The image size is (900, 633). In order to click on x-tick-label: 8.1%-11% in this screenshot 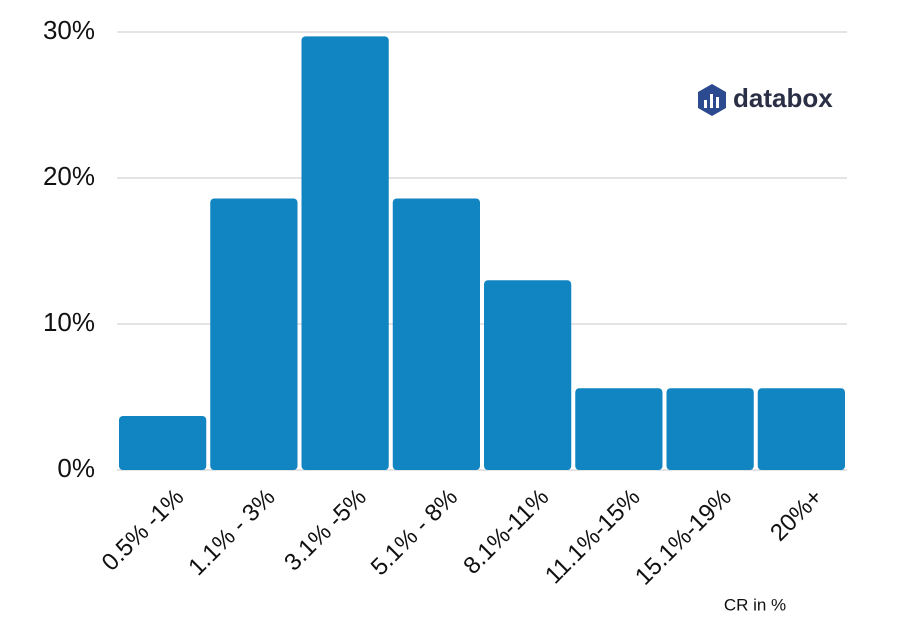, I will do `click(506, 532)`.